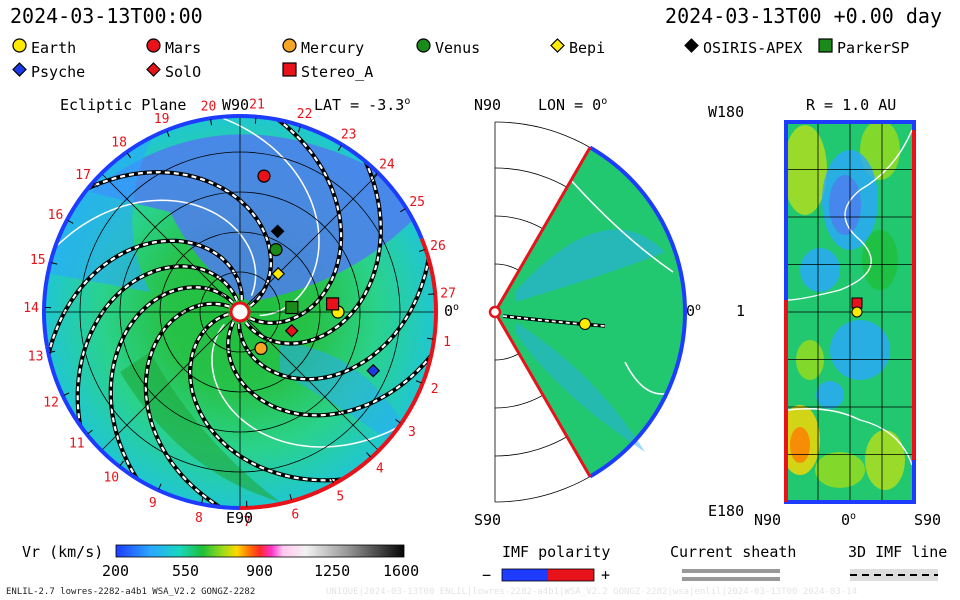 Image resolution: width=960 pixels, height=600 pixels. What do you see at coordinates (116, 571) in the screenshot?
I see `colorbar-tick-200: 200` at bounding box center [116, 571].